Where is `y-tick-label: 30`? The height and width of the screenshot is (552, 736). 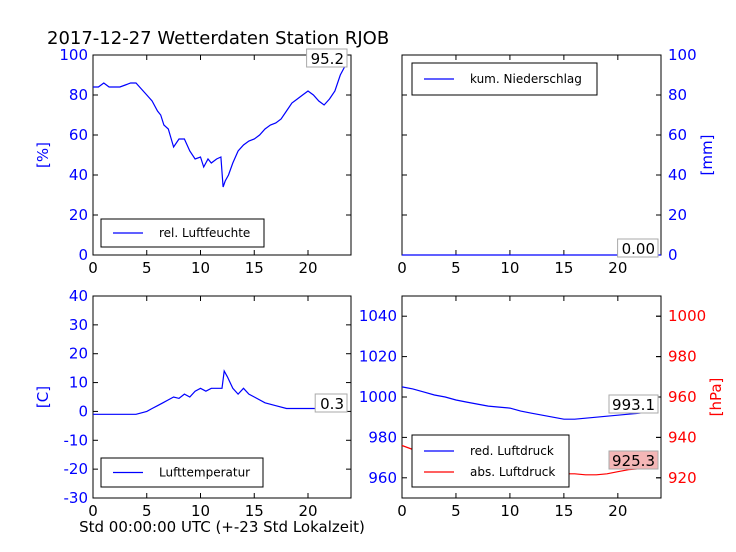
y-tick-label: 30 is located at coordinates (78, 325).